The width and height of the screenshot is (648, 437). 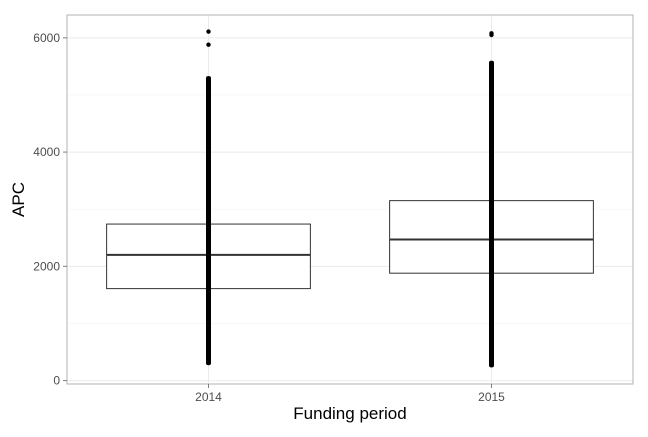 I want to click on y-tick-label: 2000, so click(x=46, y=266).